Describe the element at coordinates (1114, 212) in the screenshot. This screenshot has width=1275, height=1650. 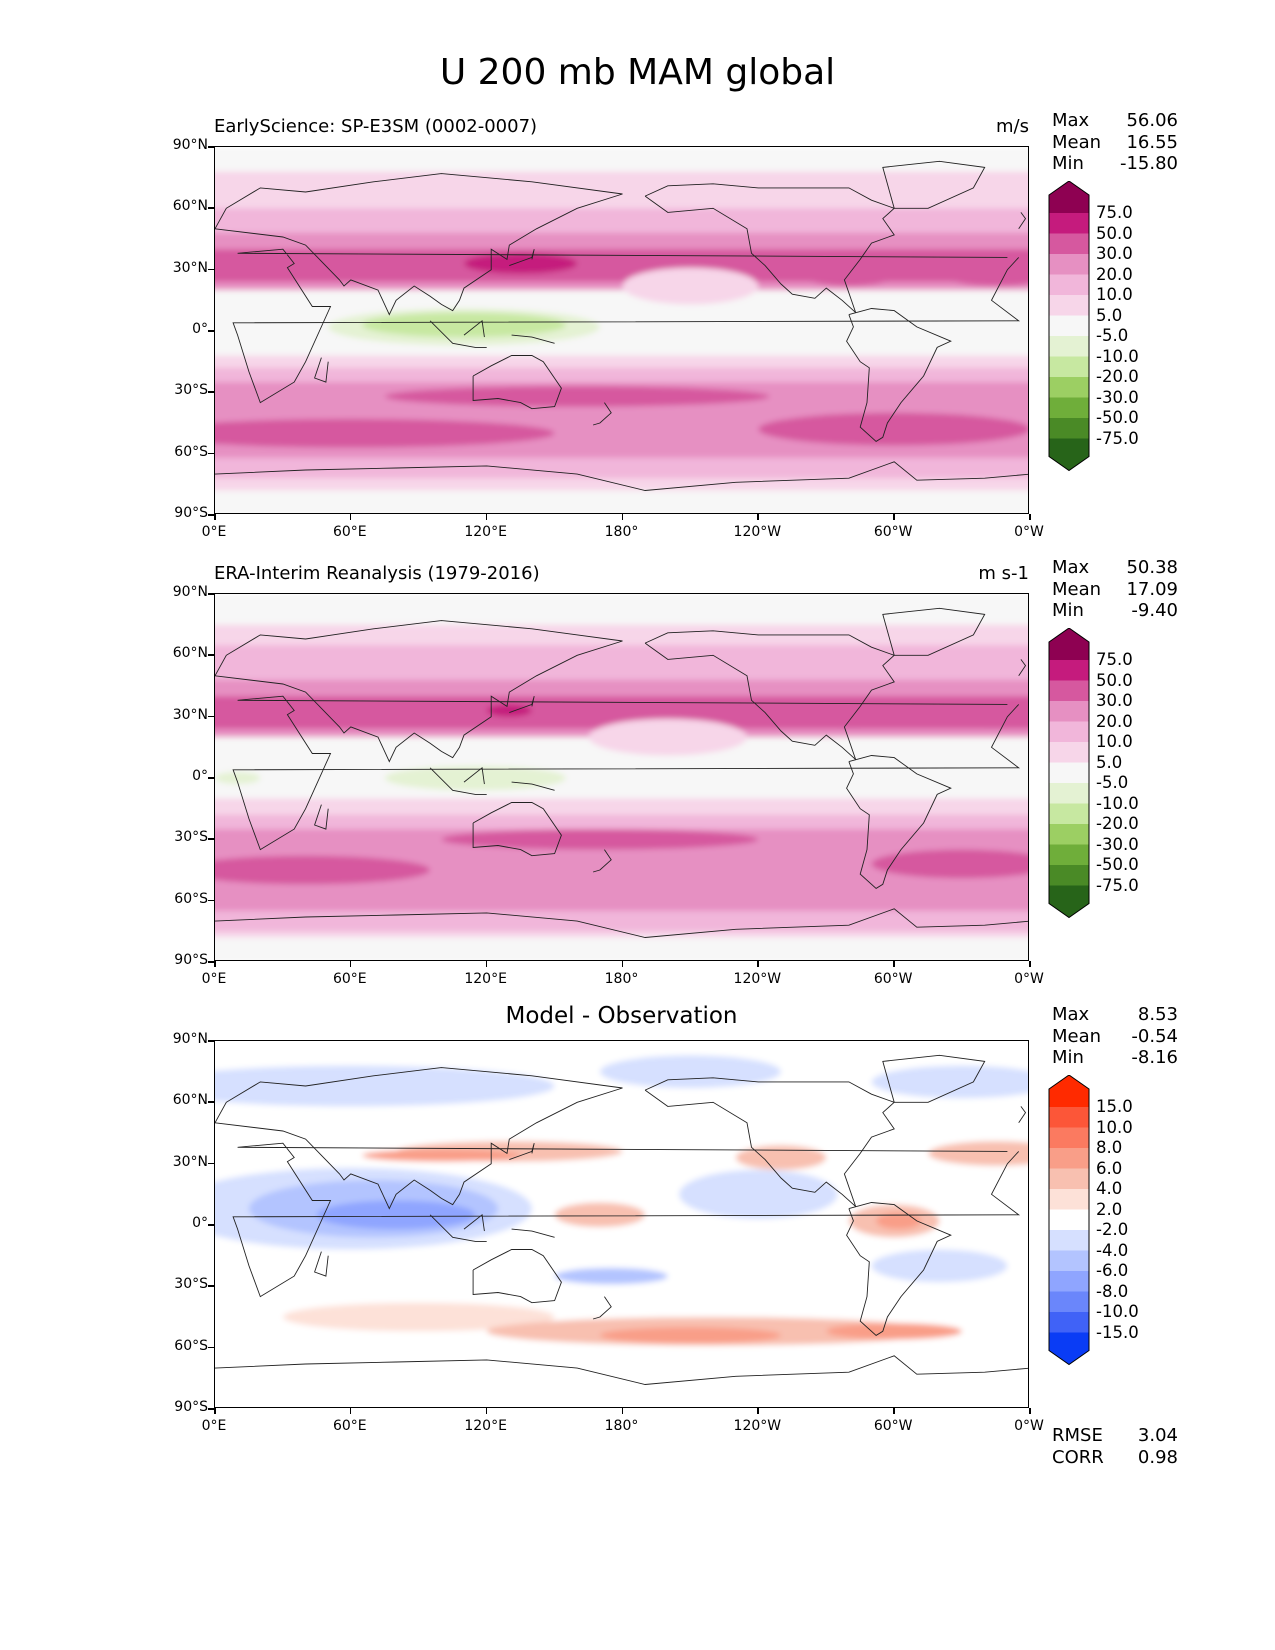
I see `colorbar-tick-label: 75.0` at that location.